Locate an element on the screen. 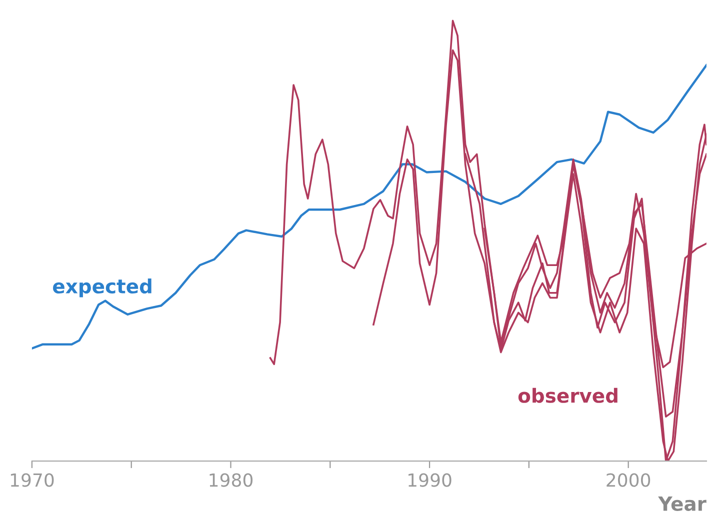  text: observed is located at coordinates (568, 395).